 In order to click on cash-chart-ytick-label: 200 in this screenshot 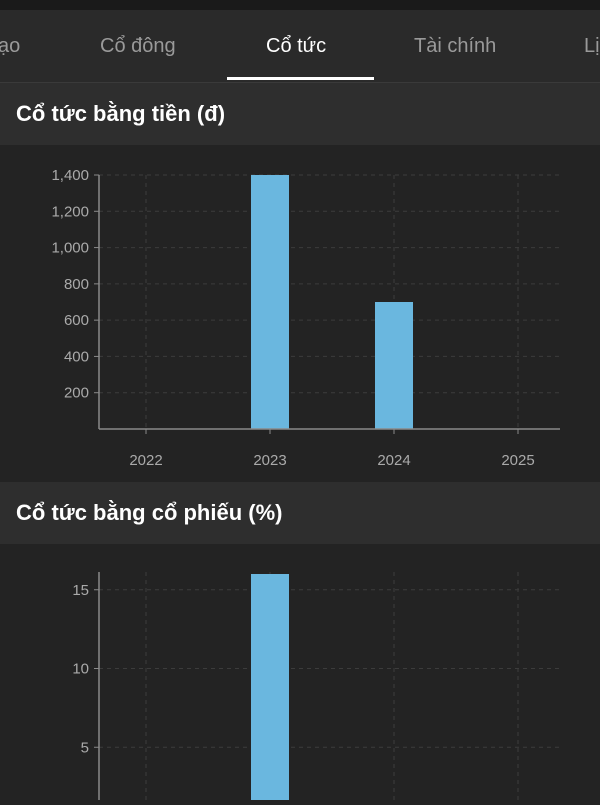, I will do `click(76, 393)`.